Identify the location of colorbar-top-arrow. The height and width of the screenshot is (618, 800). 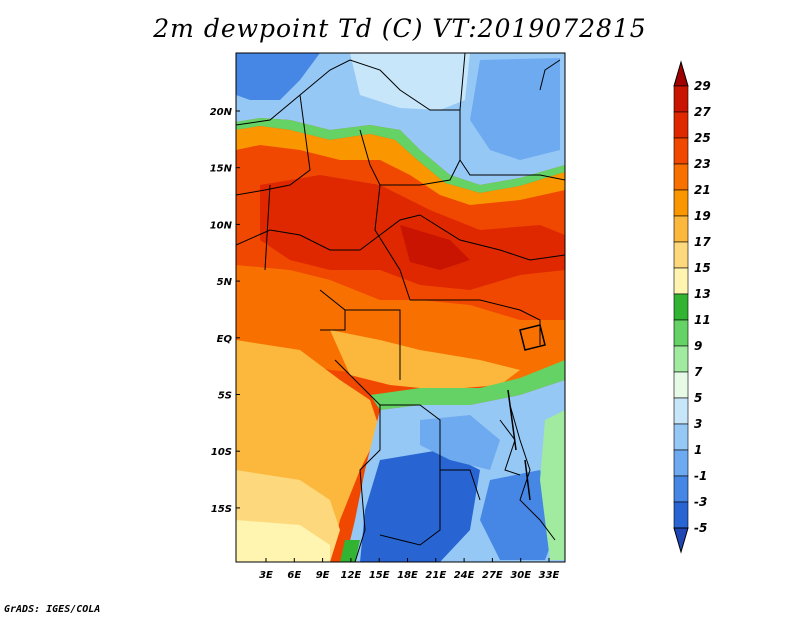
(681, 73).